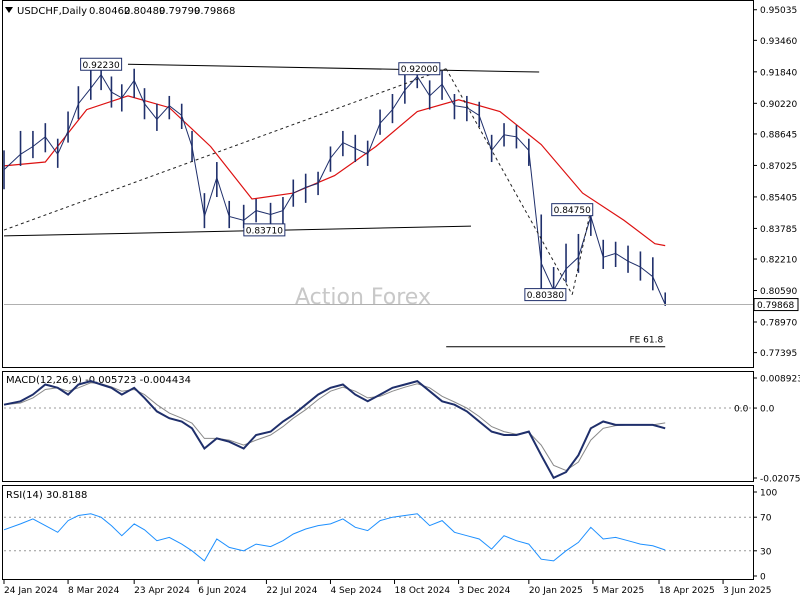 This screenshot has width=800, height=600. I want to click on price-tick-label: 0.77395, so click(778, 354).